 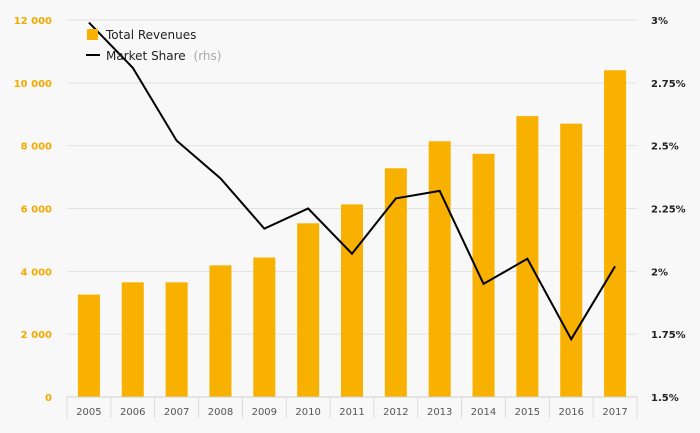 I want to click on y-right-tick-label: 2.25%, so click(x=668, y=210).